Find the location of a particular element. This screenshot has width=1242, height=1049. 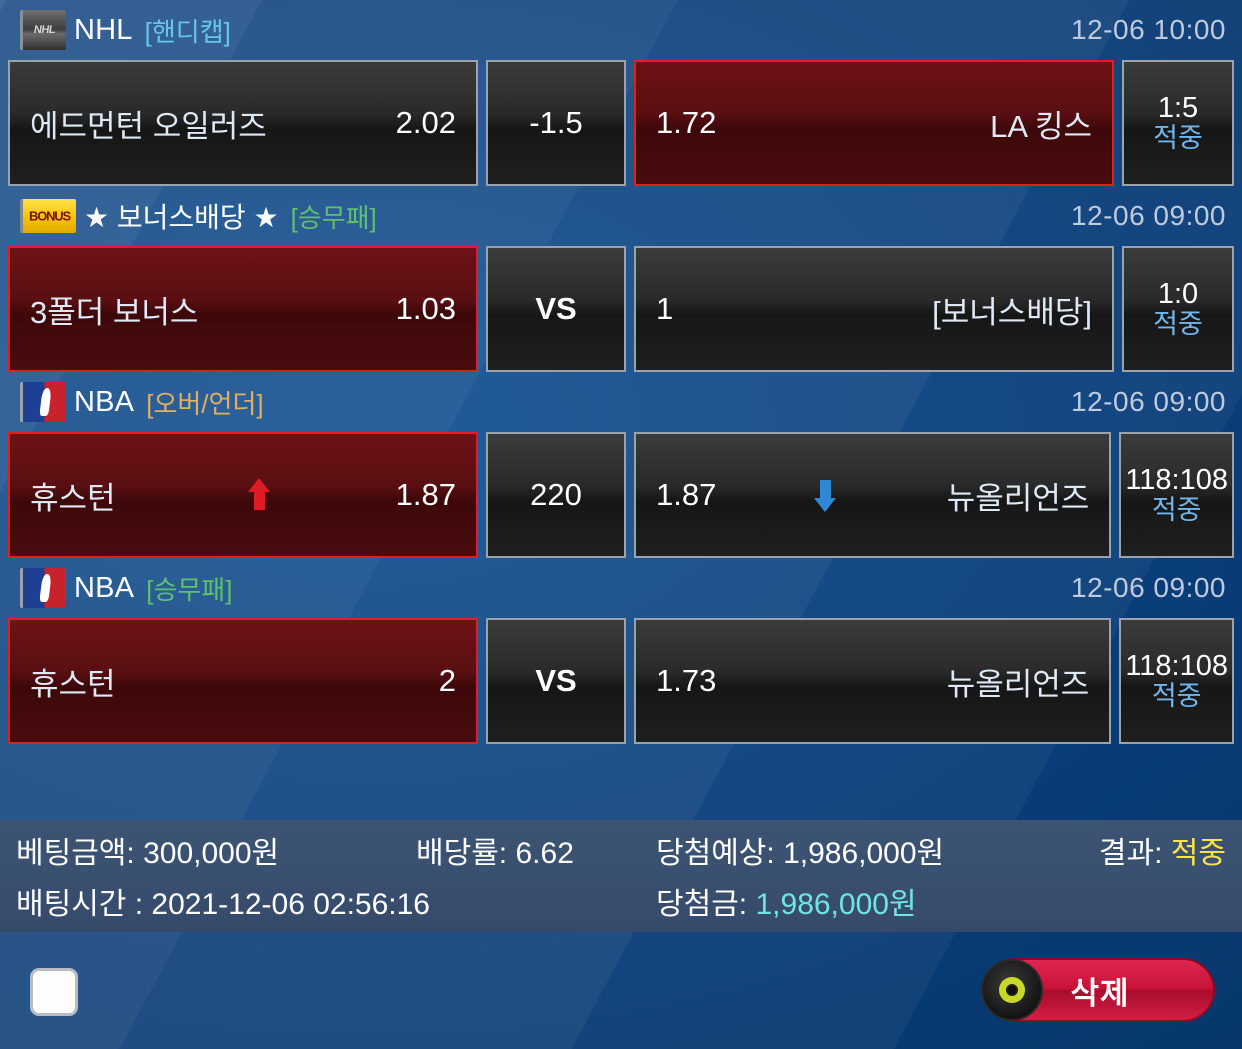

result-value: 적중 is located at coordinates (1198, 853).